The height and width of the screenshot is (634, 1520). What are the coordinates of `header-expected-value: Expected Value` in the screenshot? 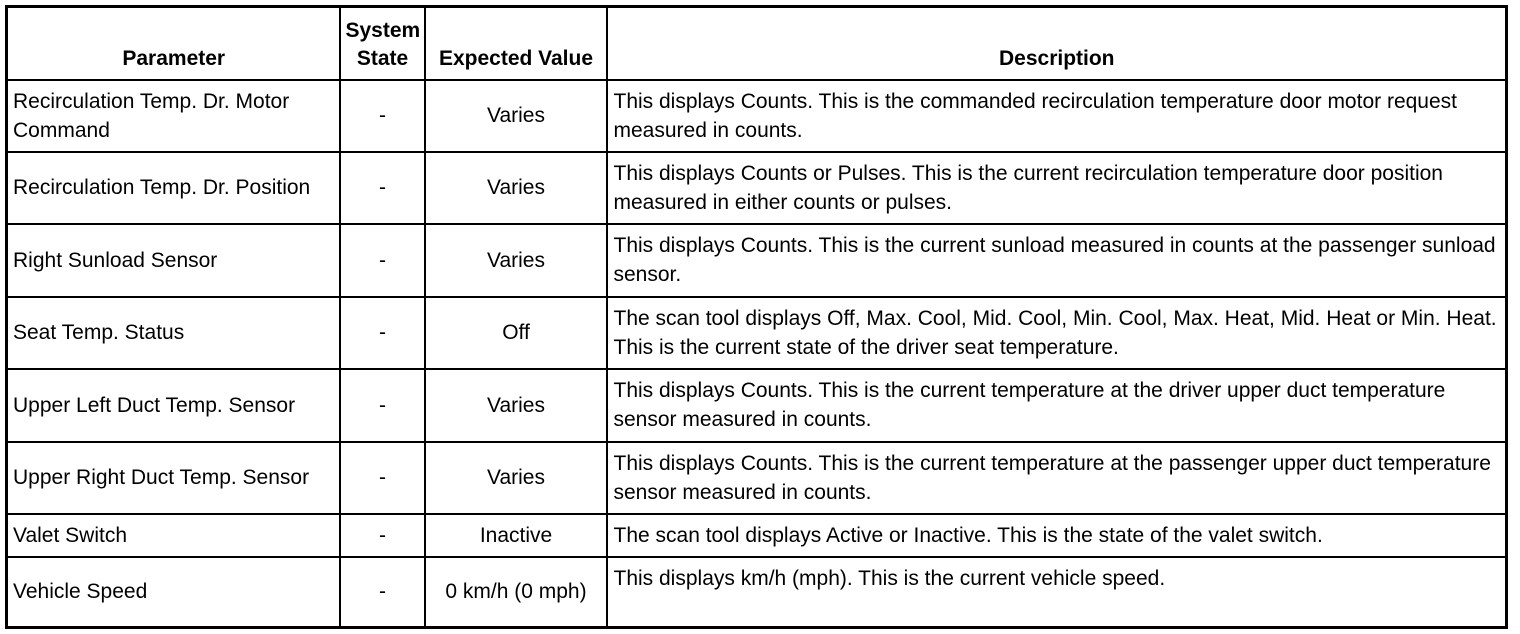 It's located at (515, 43).